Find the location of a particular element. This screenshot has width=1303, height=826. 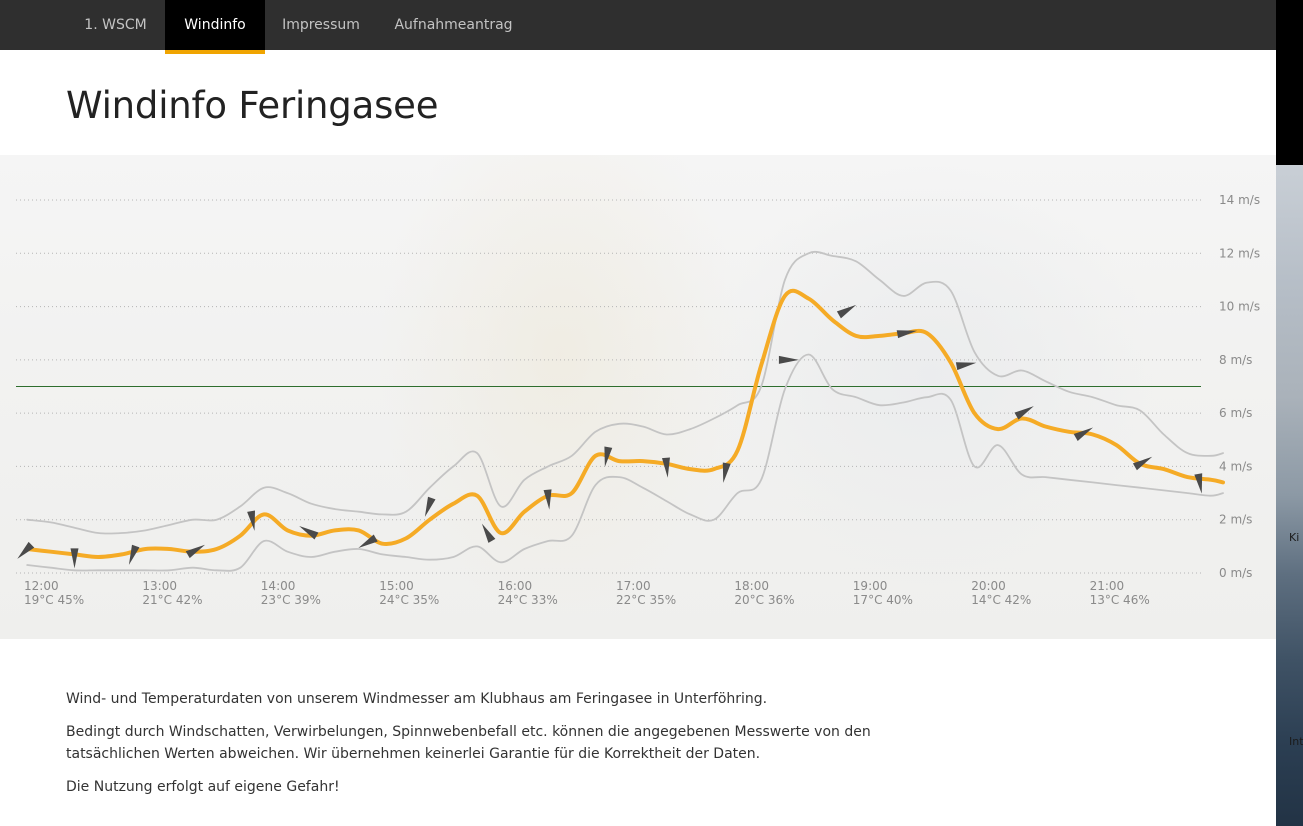

x-tick-time: 16:00 is located at coordinates (515, 586).